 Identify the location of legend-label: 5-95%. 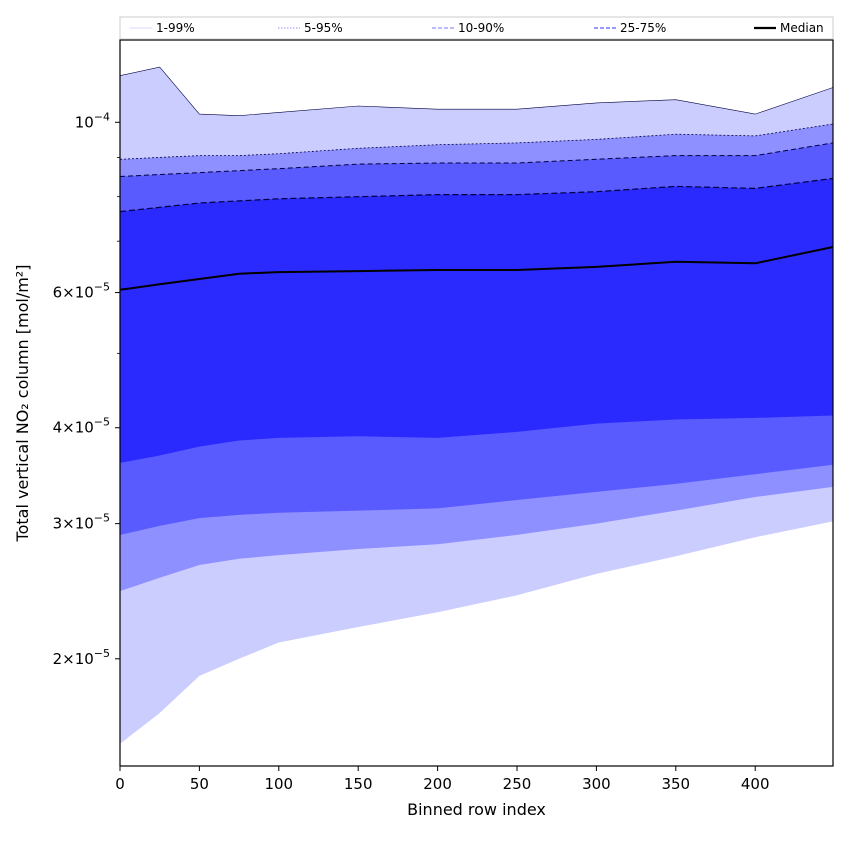
(323, 28).